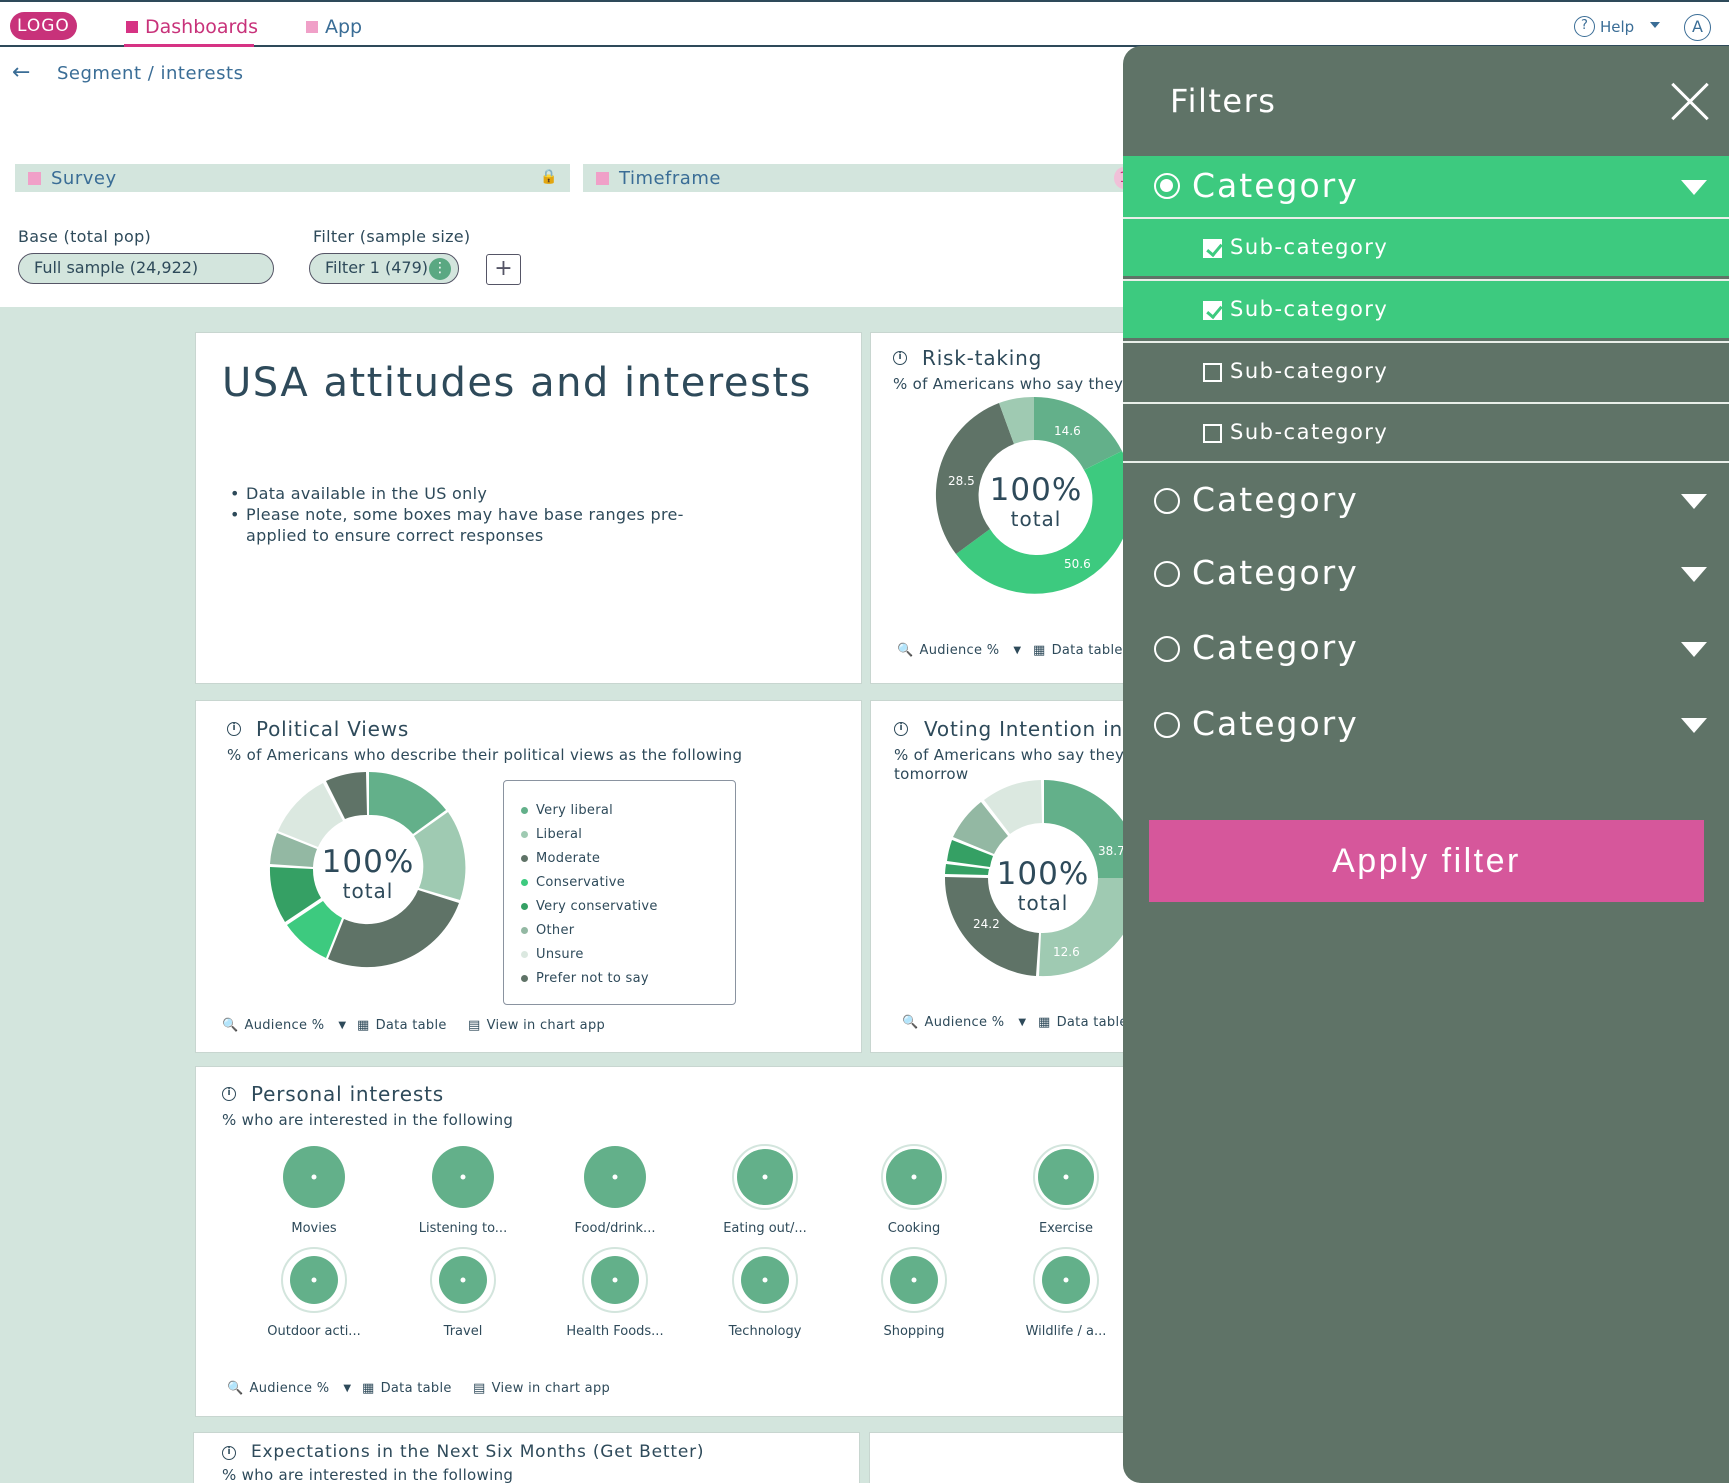  Describe the element at coordinates (1604, 26) in the screenshot. I see `help-button: ? Help` at that location.